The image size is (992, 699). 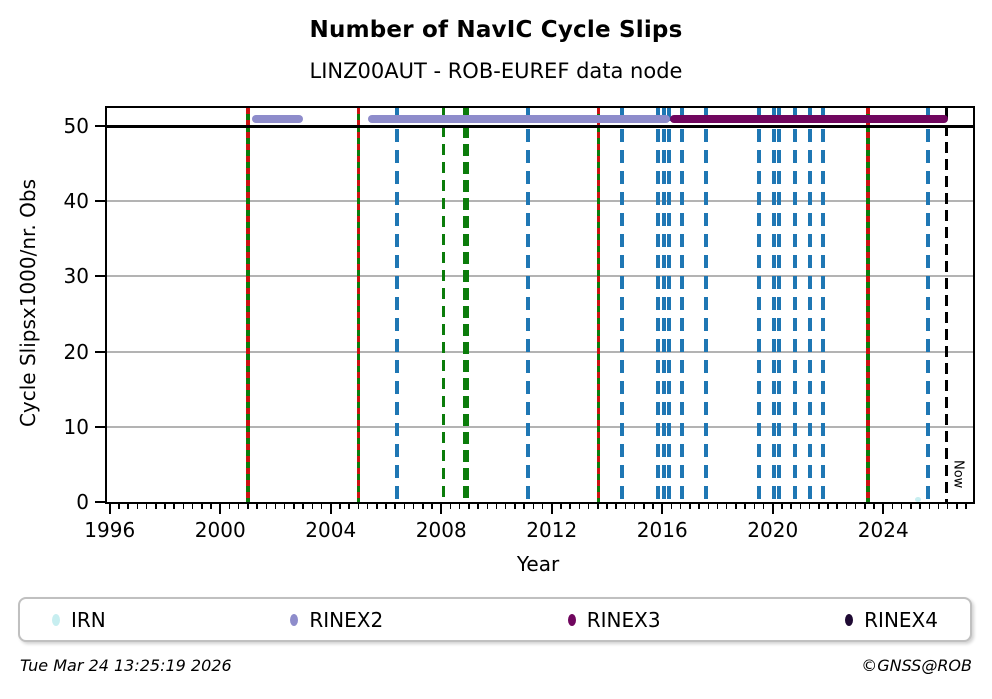 What do you see at coordinates (126, 665) in the screenshot?
I see `timestamp-text: Tue Mar 24 13:25:19 2026` at bounding box center [126, 665].